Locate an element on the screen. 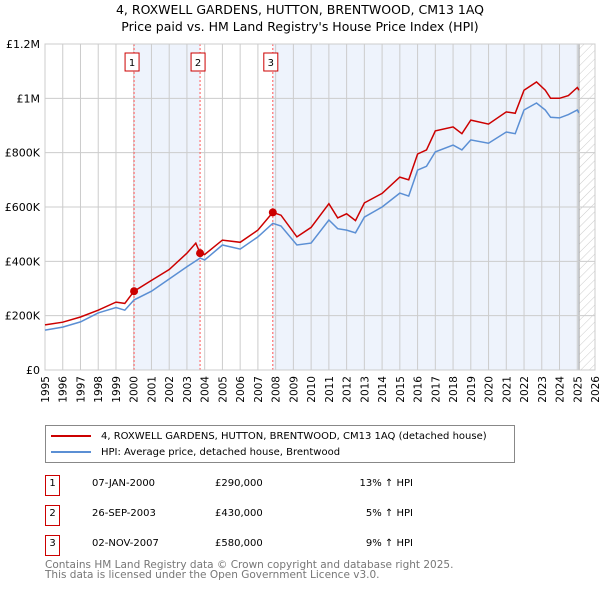 The width and height of the screenshot is (600, 590). x-tick-label: 1997 is located at coordinates (81, 389).